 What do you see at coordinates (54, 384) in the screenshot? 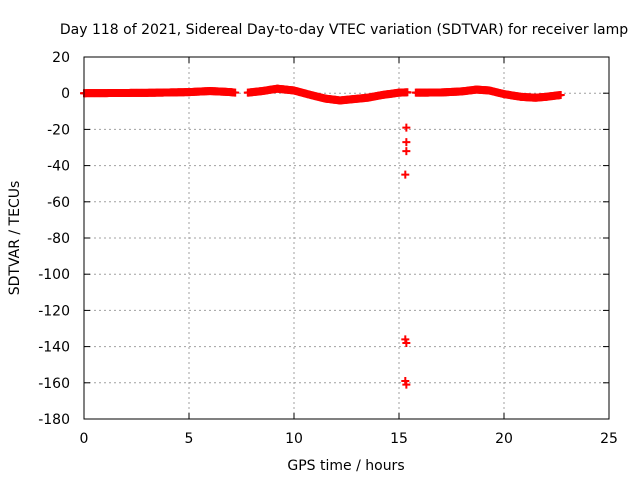
I see `y-tick-label: -160` at bounding box center [54, 384].